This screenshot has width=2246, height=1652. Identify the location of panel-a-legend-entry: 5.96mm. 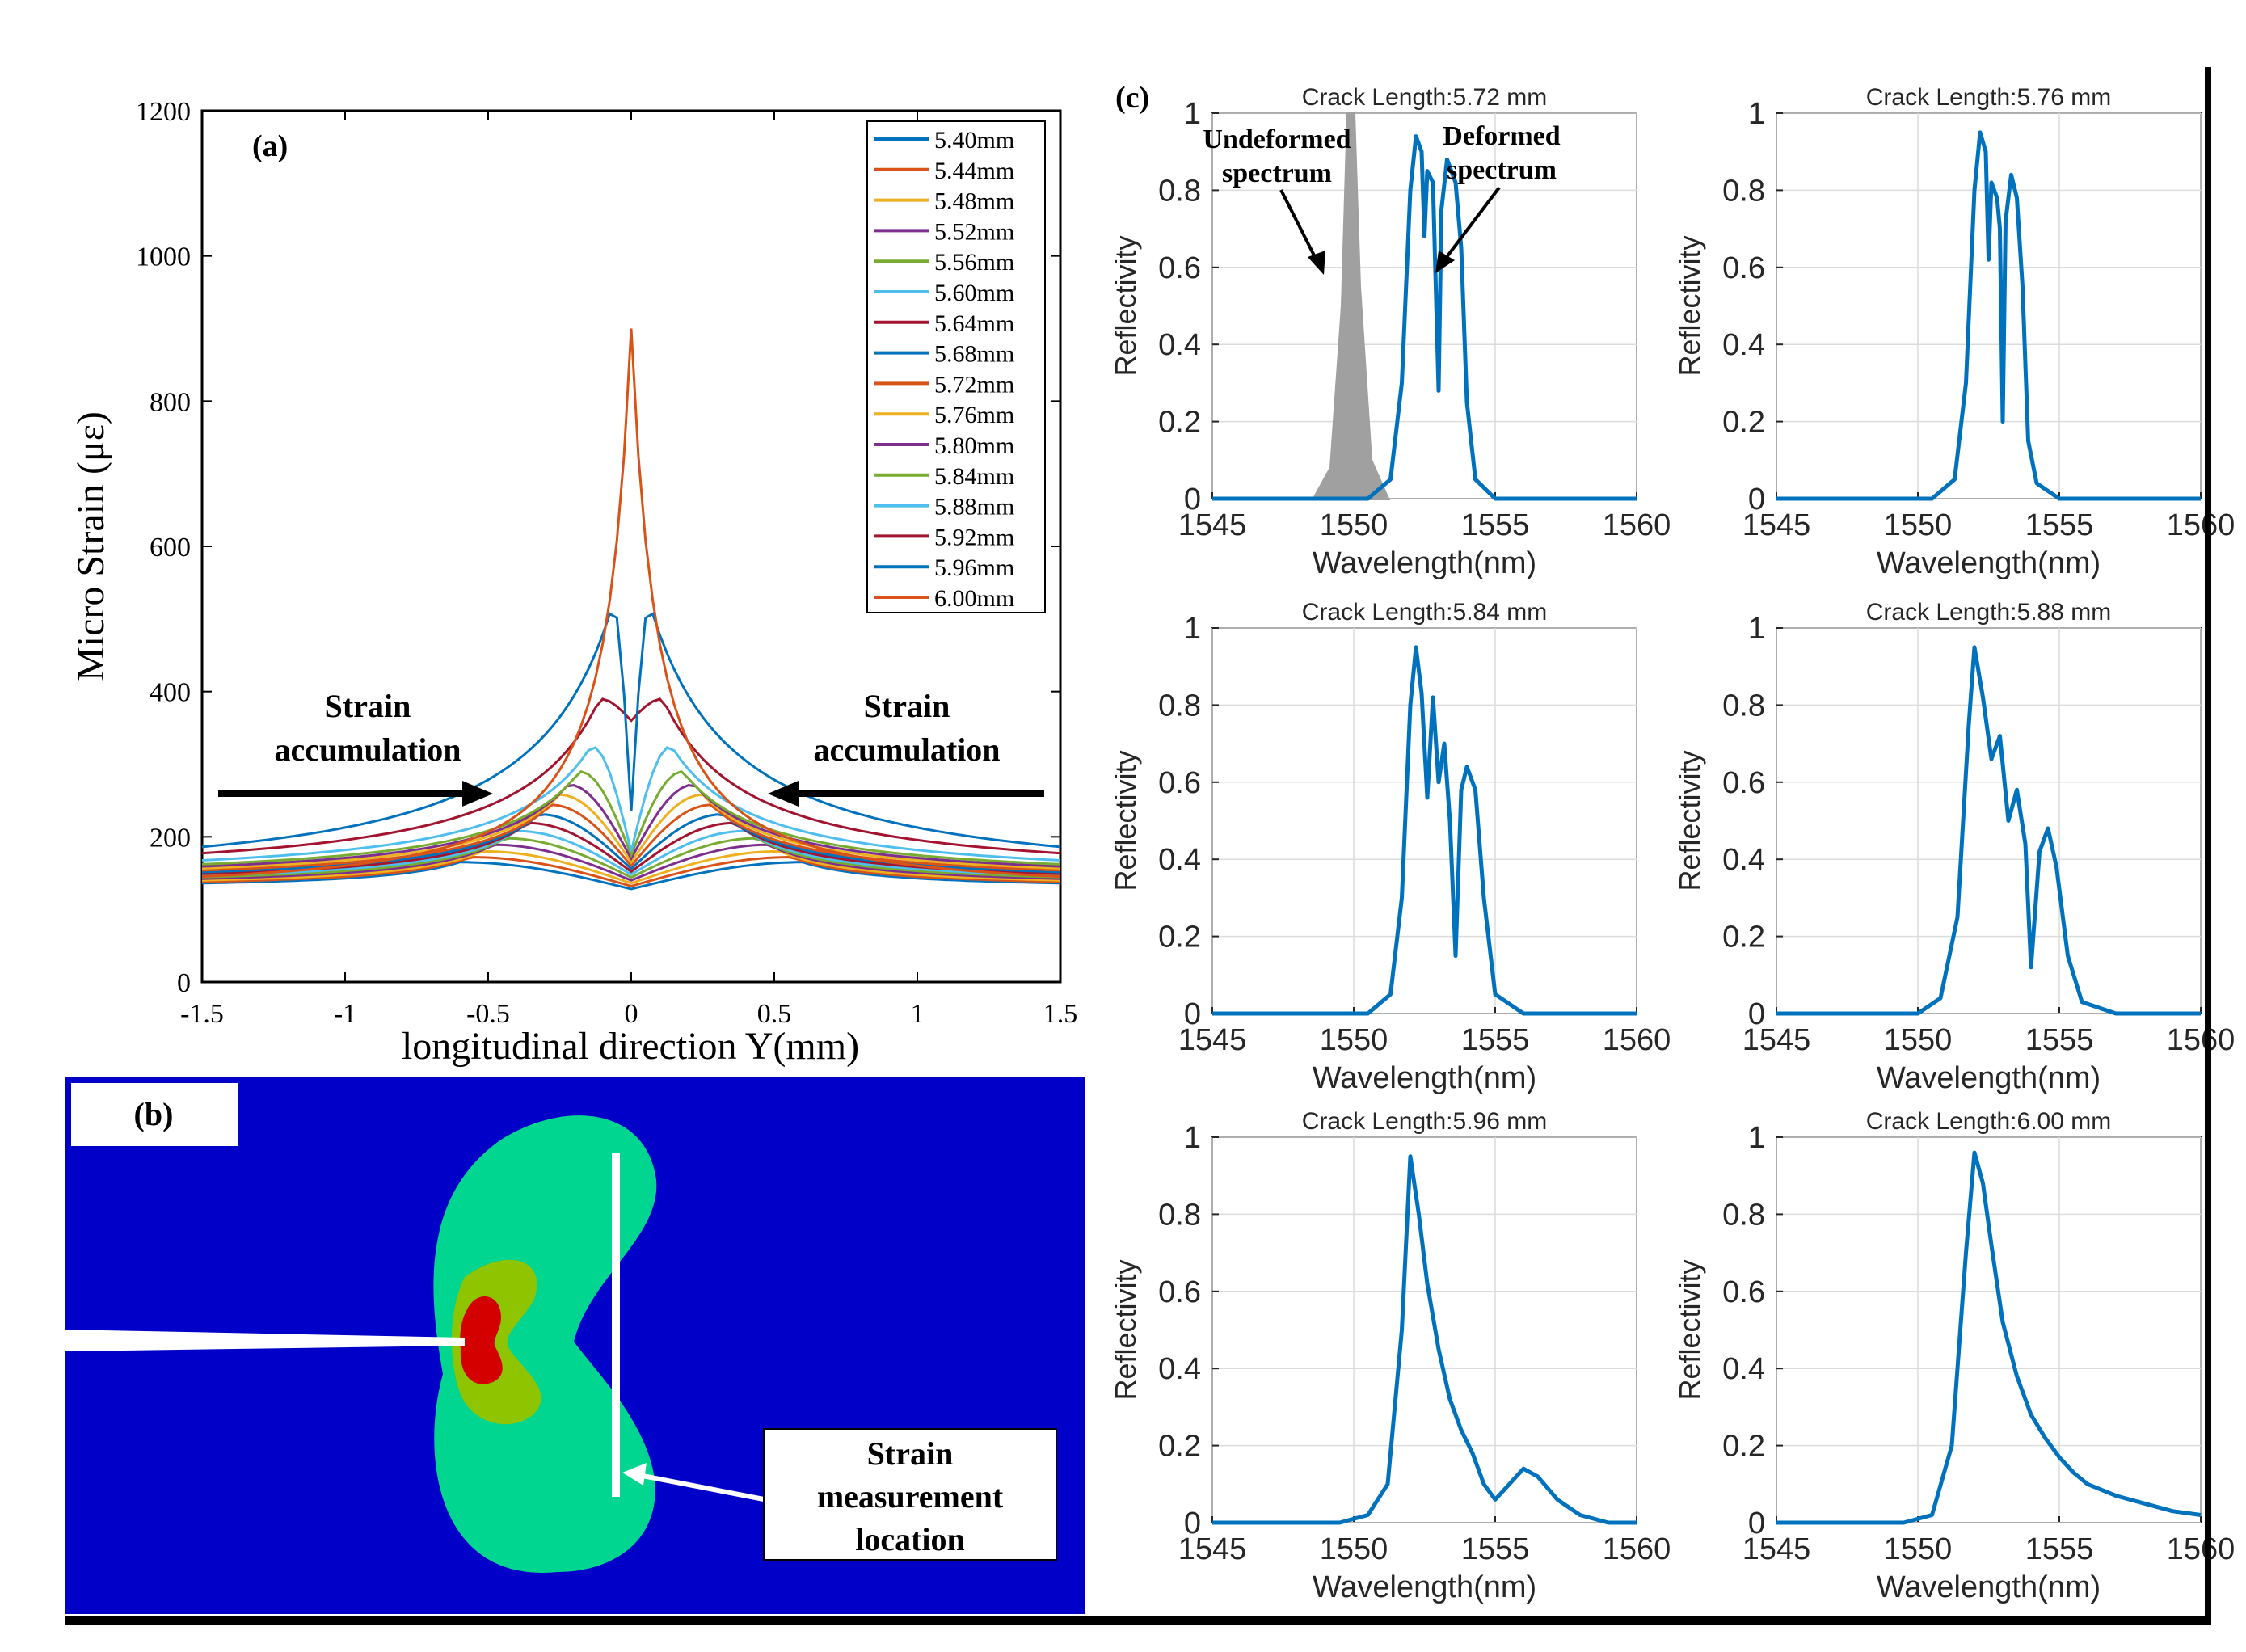
(974, 567).